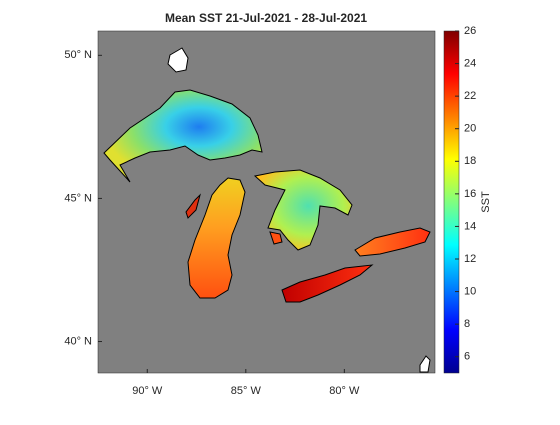  Describe the element at coordinates (193, 206) in the screenshot. I see `green-bay` at that location.